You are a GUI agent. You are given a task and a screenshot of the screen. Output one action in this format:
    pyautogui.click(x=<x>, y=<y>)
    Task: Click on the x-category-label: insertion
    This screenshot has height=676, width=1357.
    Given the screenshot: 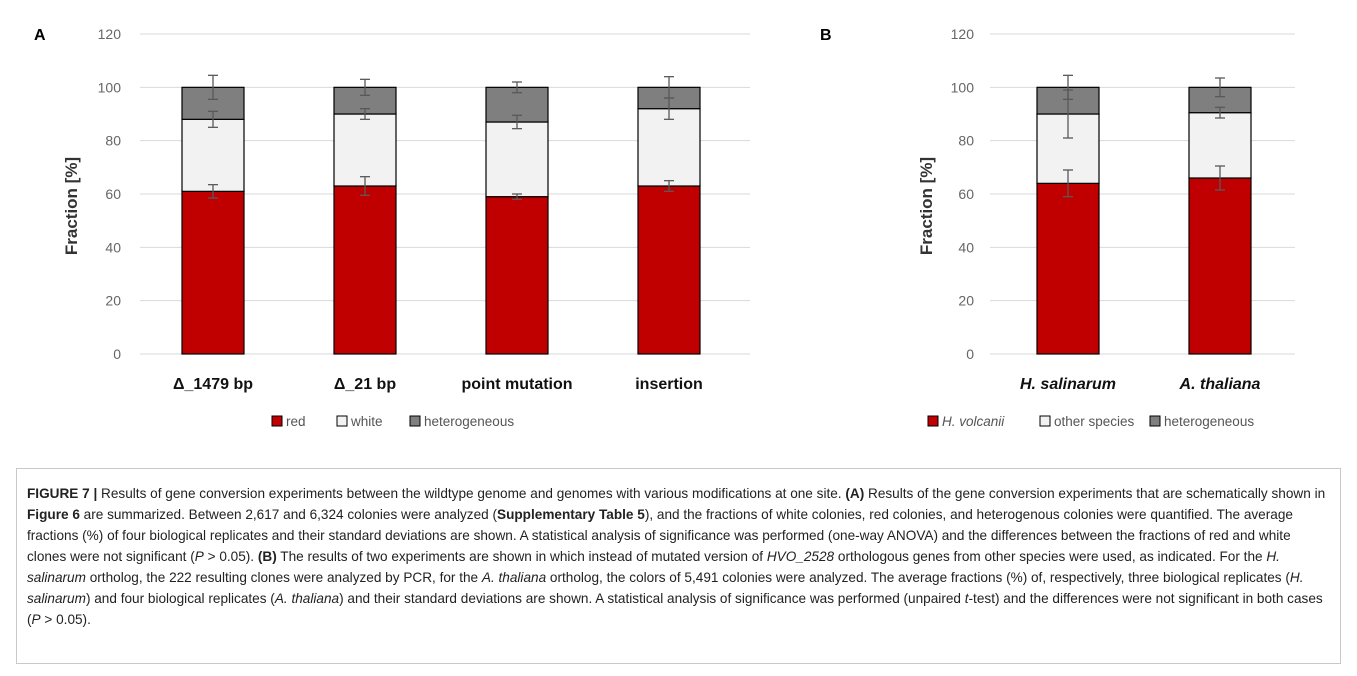 What is the action you would take?
    pyautogui.click(x=669, y=384)
    